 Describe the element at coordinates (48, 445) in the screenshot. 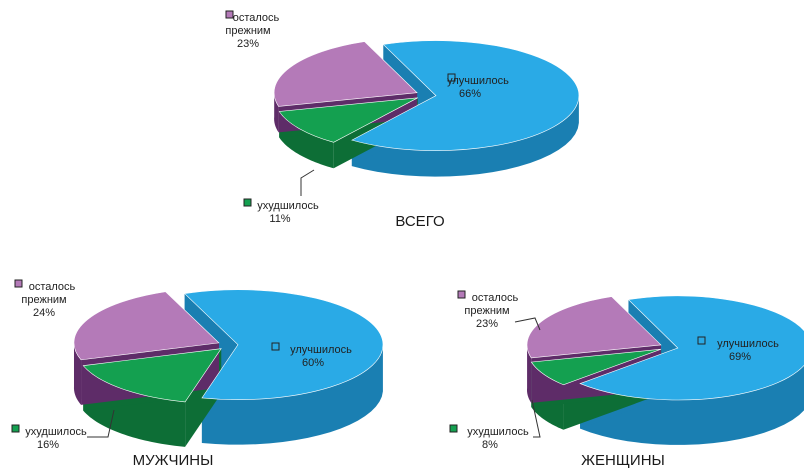

I see `slice-value-label: 16%` at that location.